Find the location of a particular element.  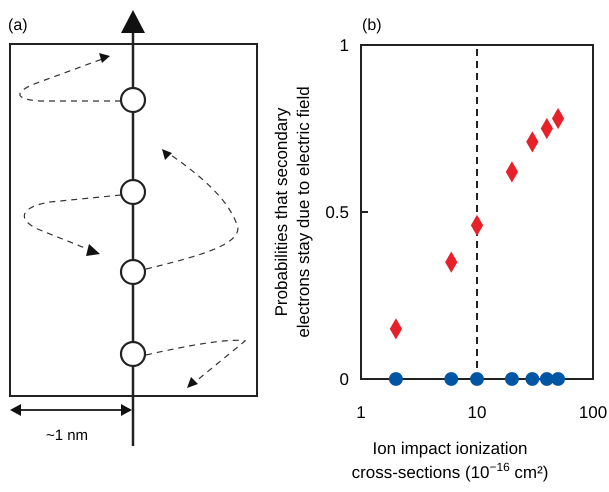

y-tick-label: 0.5 is located at coordinates (337, 212).